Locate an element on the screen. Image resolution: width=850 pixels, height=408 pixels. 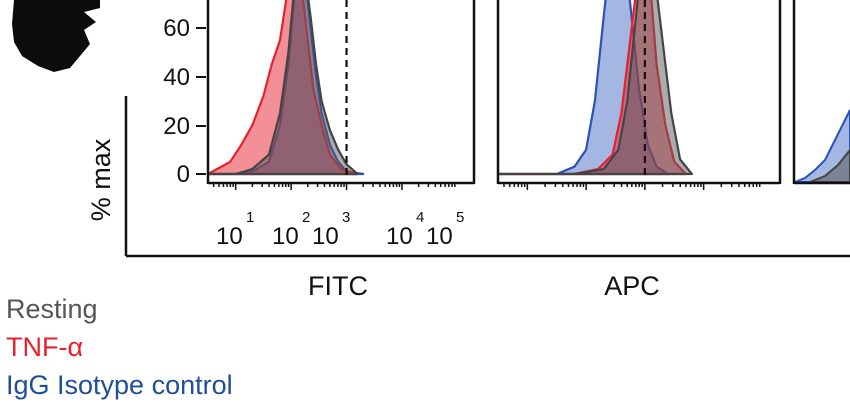
organ-silhouette-icon is located at coordinates (50, 36).